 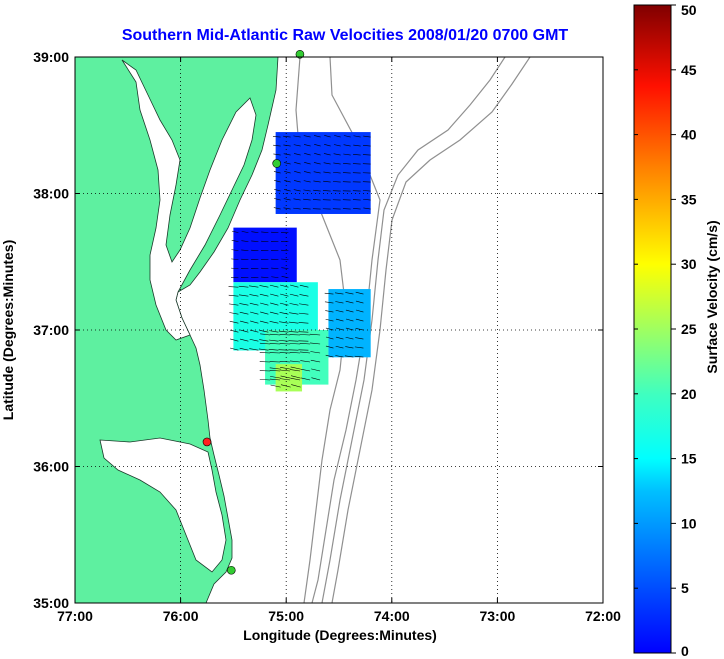 I want to click on y-axis-label: Latitude (Degrees:Minutes), so click(x=8, y=330).